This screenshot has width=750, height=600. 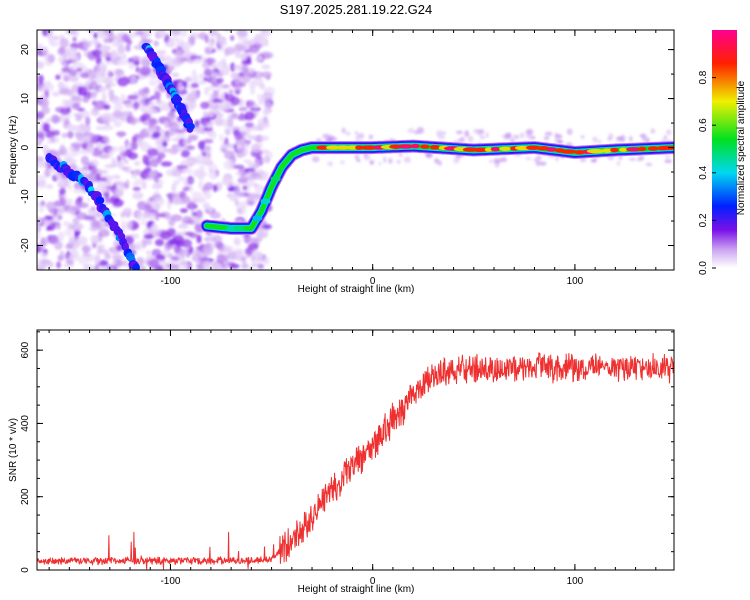 What do you see at coordinates (373, 281) in the screenshot?
I see `top-x-tick-label: 0` at bounding box center [373, 281].